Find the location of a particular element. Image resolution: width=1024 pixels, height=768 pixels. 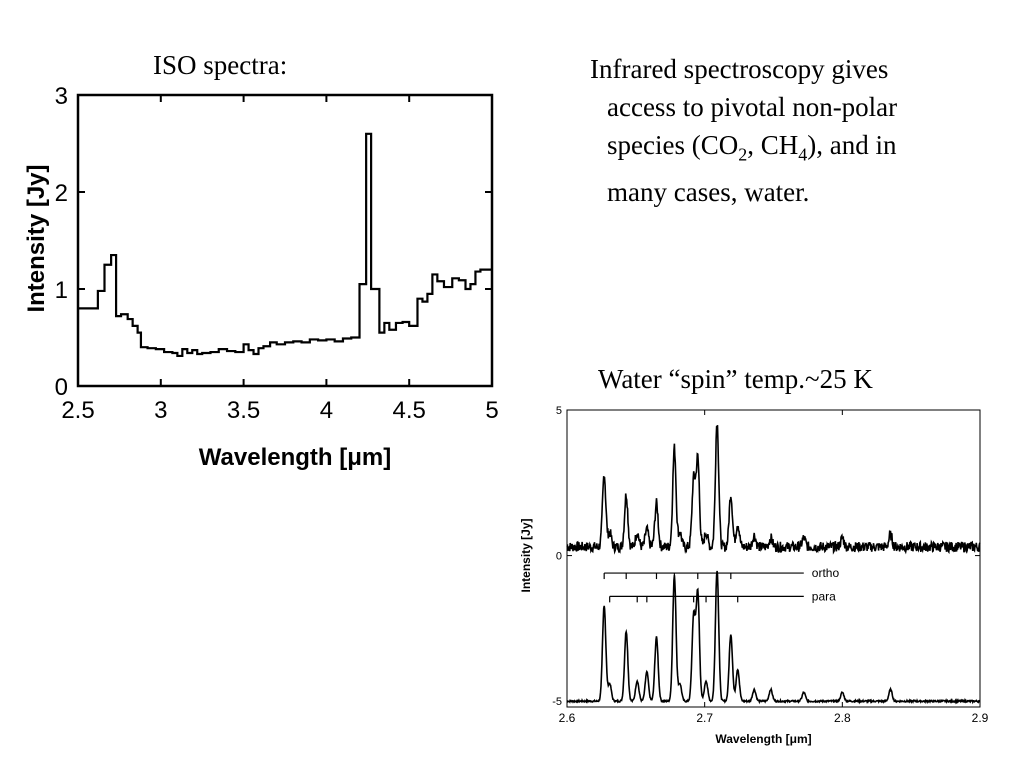

y-tick-label: 2 is located at coordinates (61, 193).